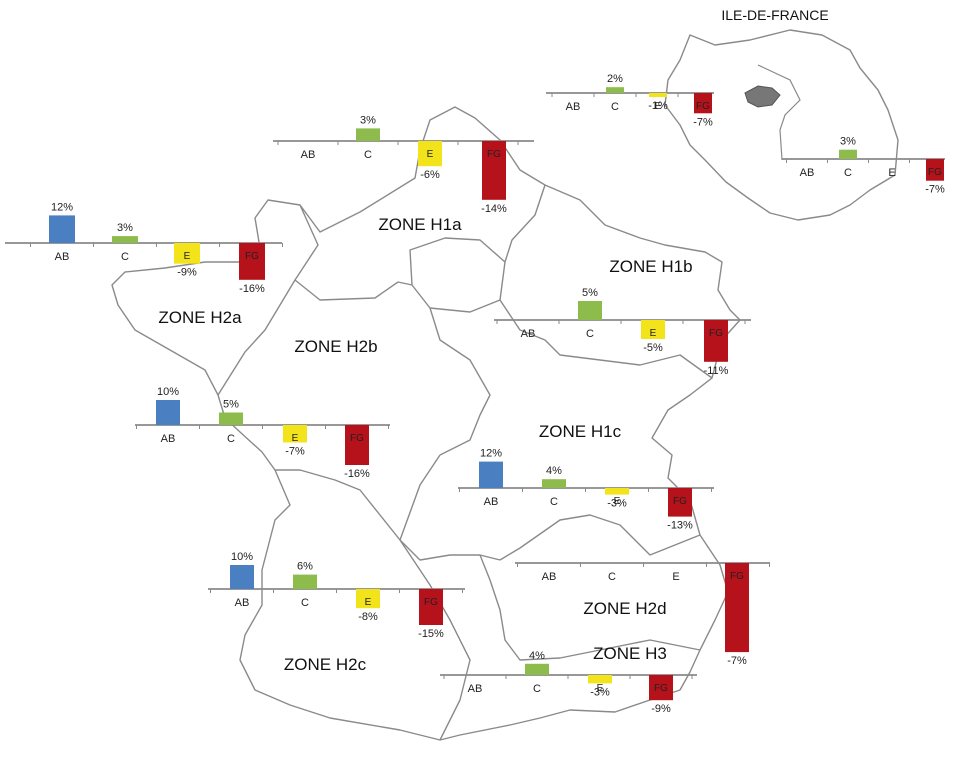 This screenshot has width=979, height=758. I want to click on zone-border-h1b-h1c, so click(606, 339).